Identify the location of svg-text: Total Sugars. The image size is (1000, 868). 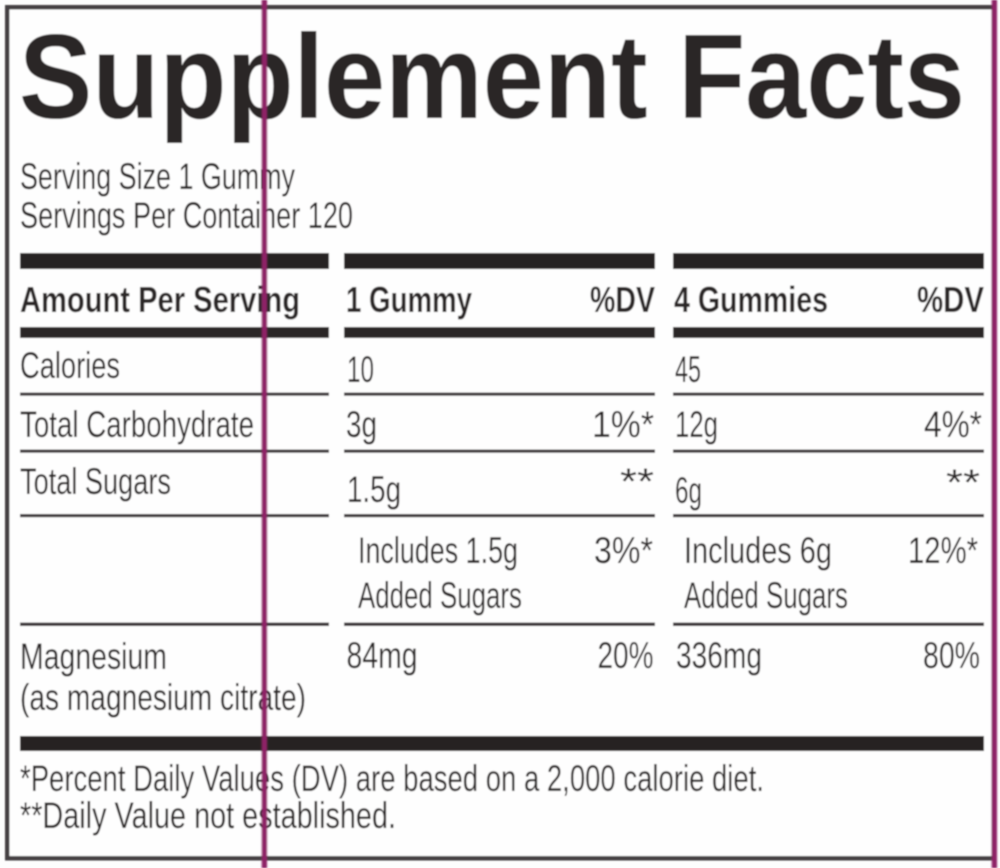
(95, 481).